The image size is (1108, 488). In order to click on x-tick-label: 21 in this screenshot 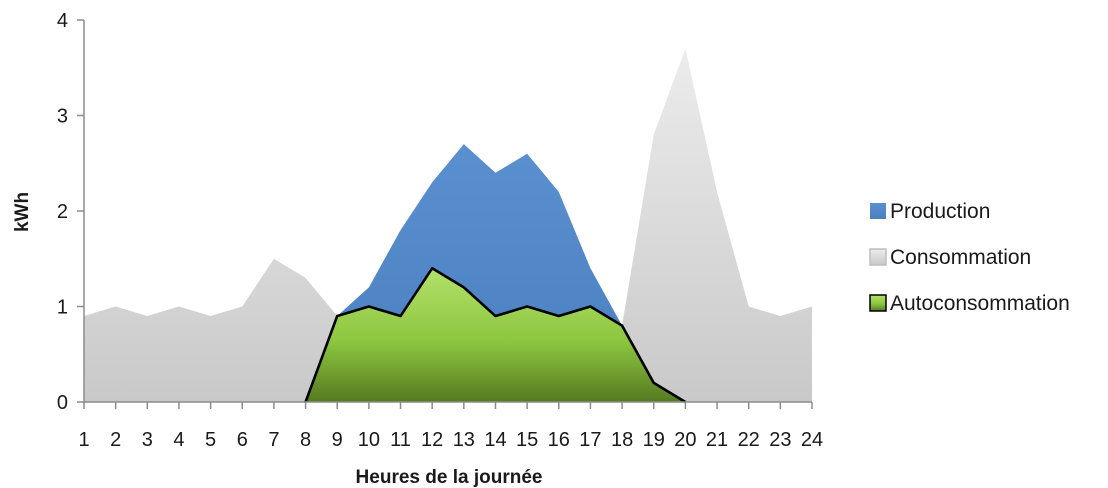, I will do `click(717, 440)`.